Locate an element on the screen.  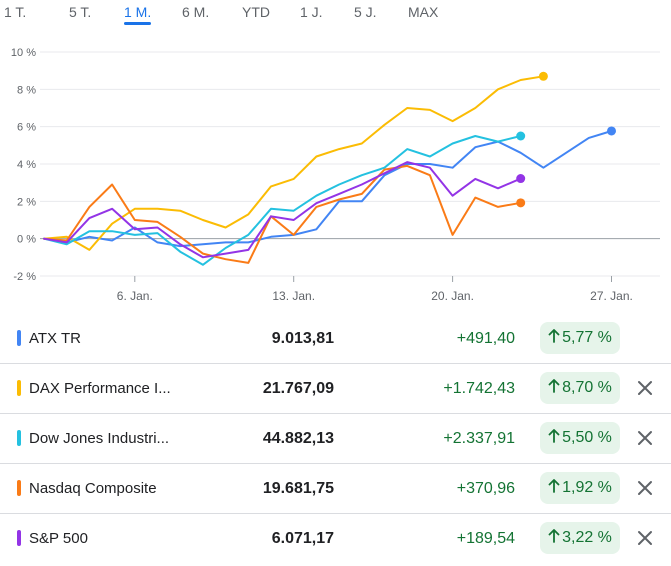
y-tick-label: 4 % is located at coordinates (26, 165).